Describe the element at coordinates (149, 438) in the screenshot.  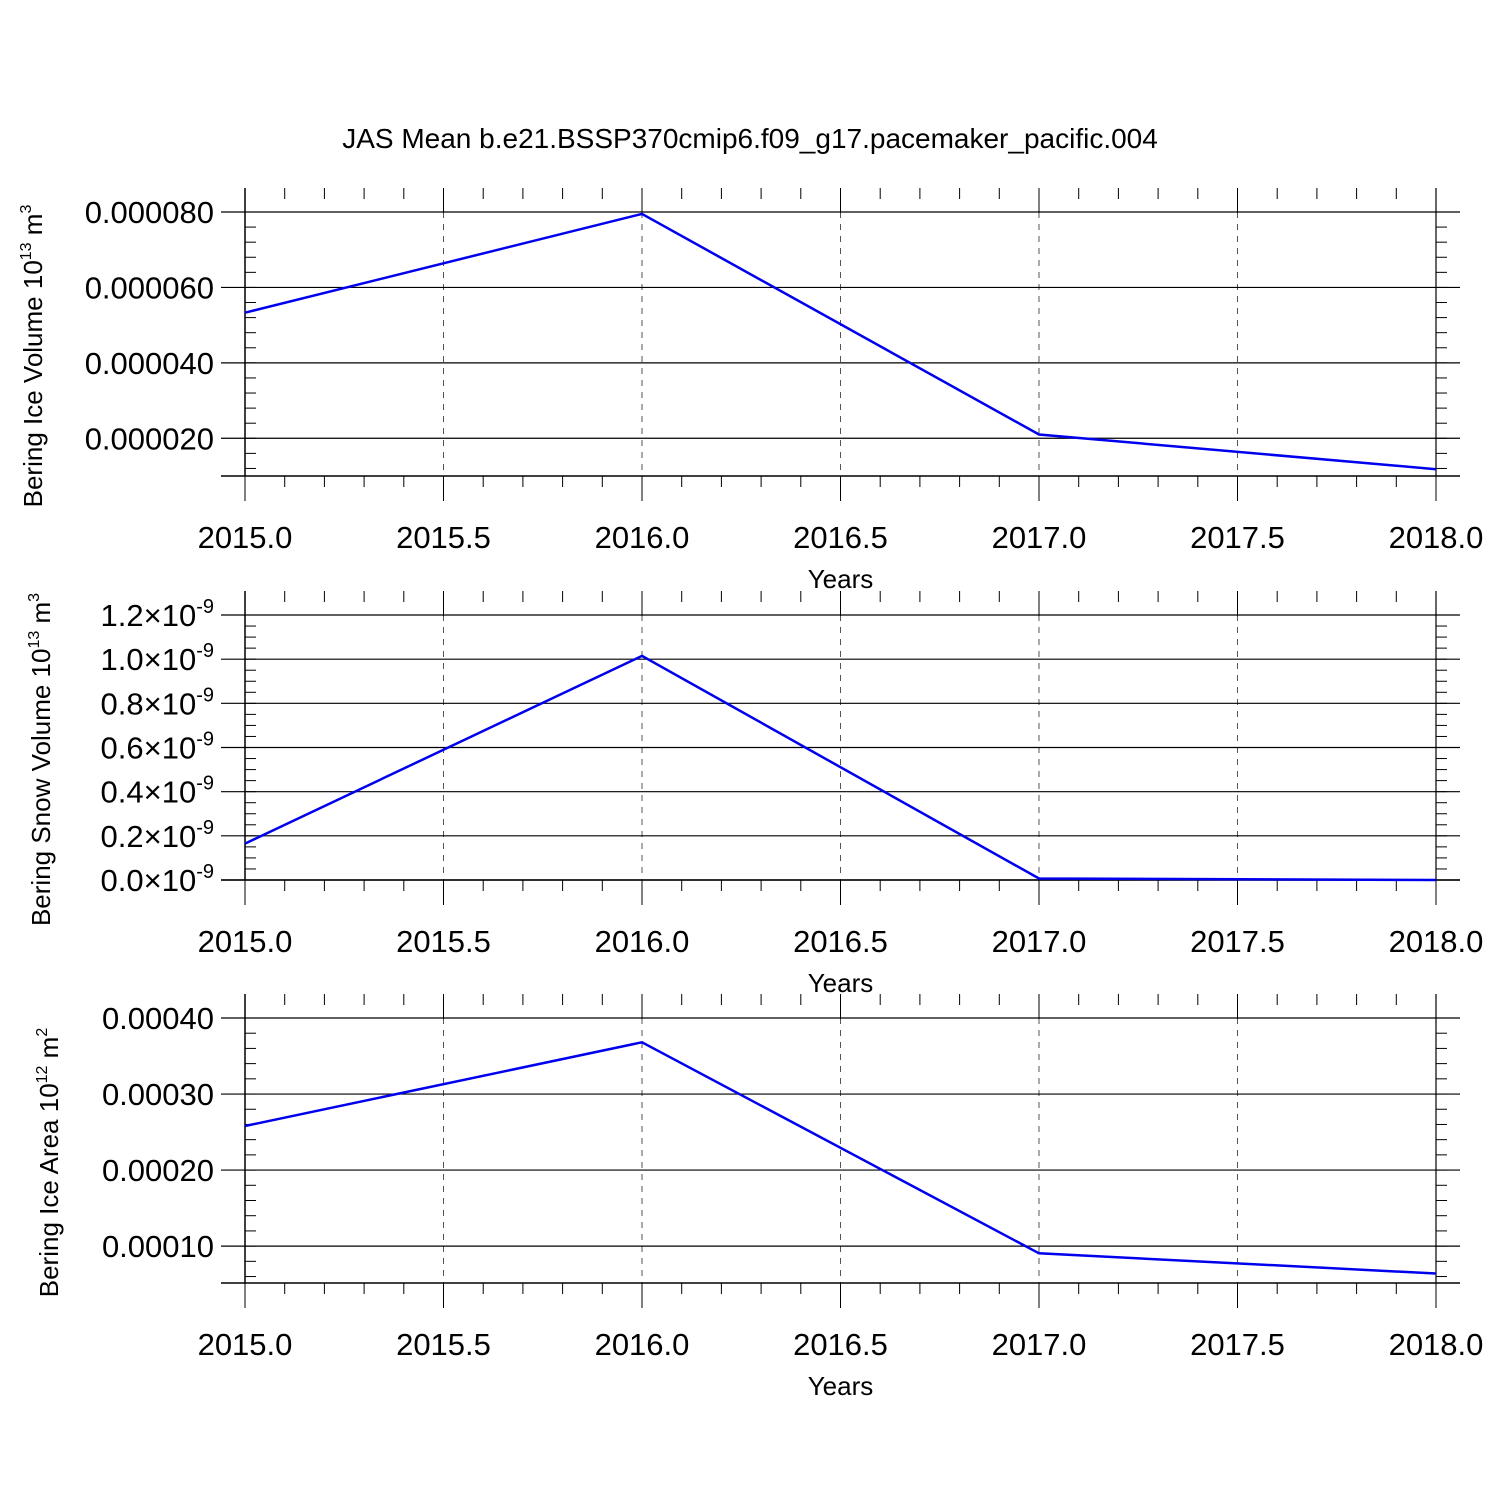
I see `y-tick-label: 0.000020` at that location.